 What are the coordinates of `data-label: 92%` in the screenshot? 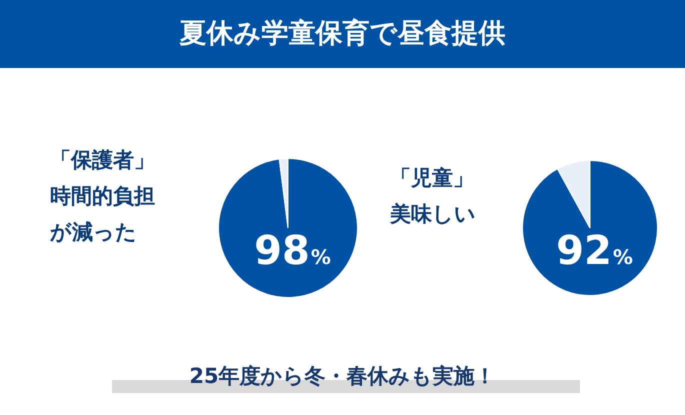 It's located at (594, 251).